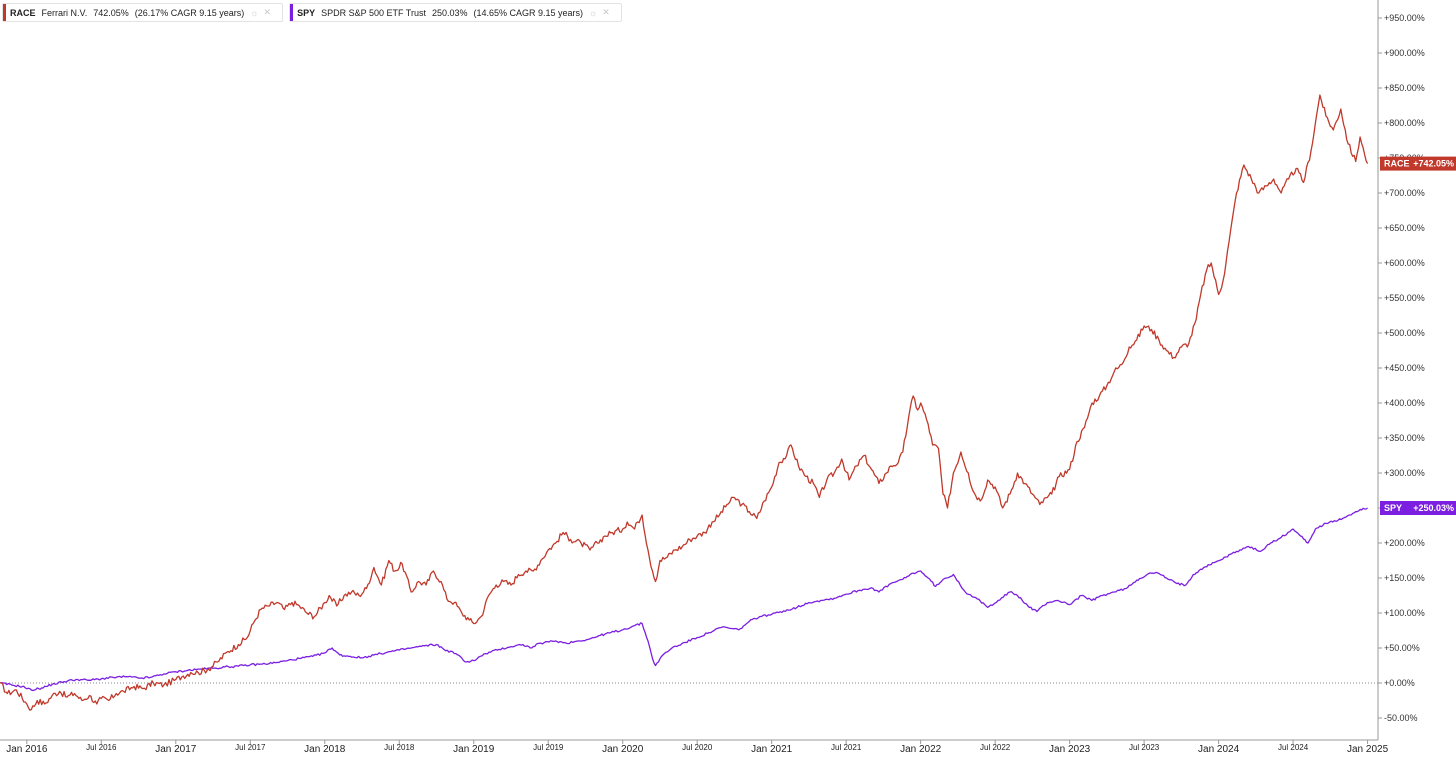  I want to click on y-tick-label: +50.00%, so click(1402, 648).